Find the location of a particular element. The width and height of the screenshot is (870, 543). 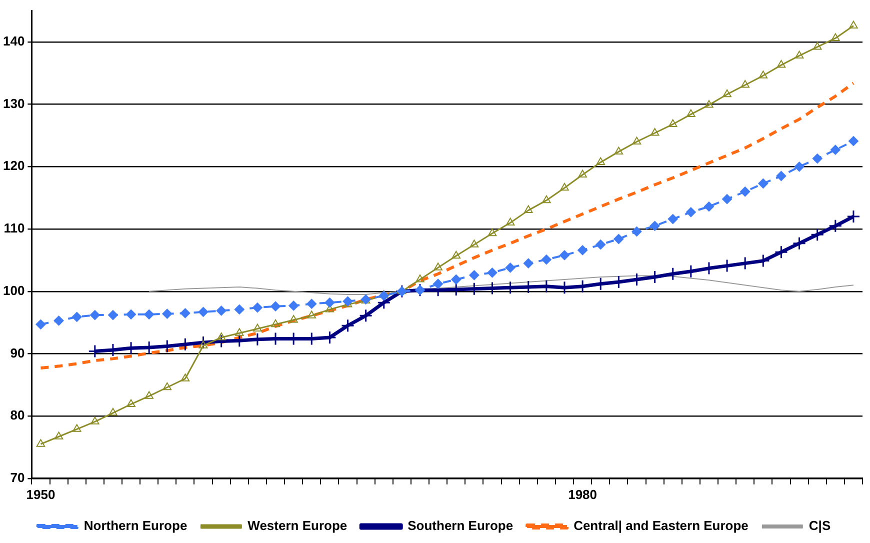

y-tick-label: 90 is located at coordinates (17, 352).